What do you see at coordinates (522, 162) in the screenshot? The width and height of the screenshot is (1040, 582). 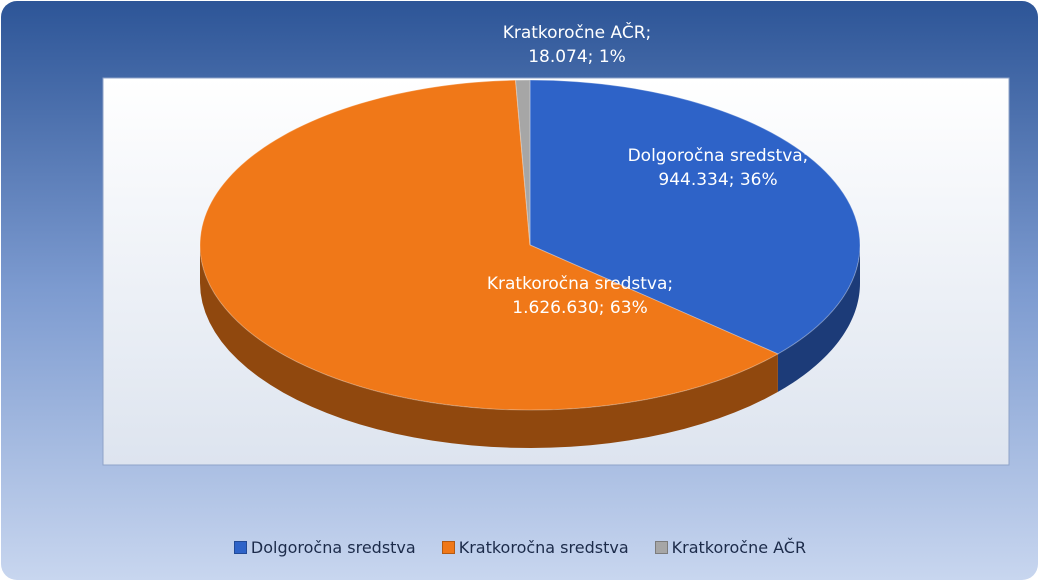 I see `slice` at bounding box center [522, 162].